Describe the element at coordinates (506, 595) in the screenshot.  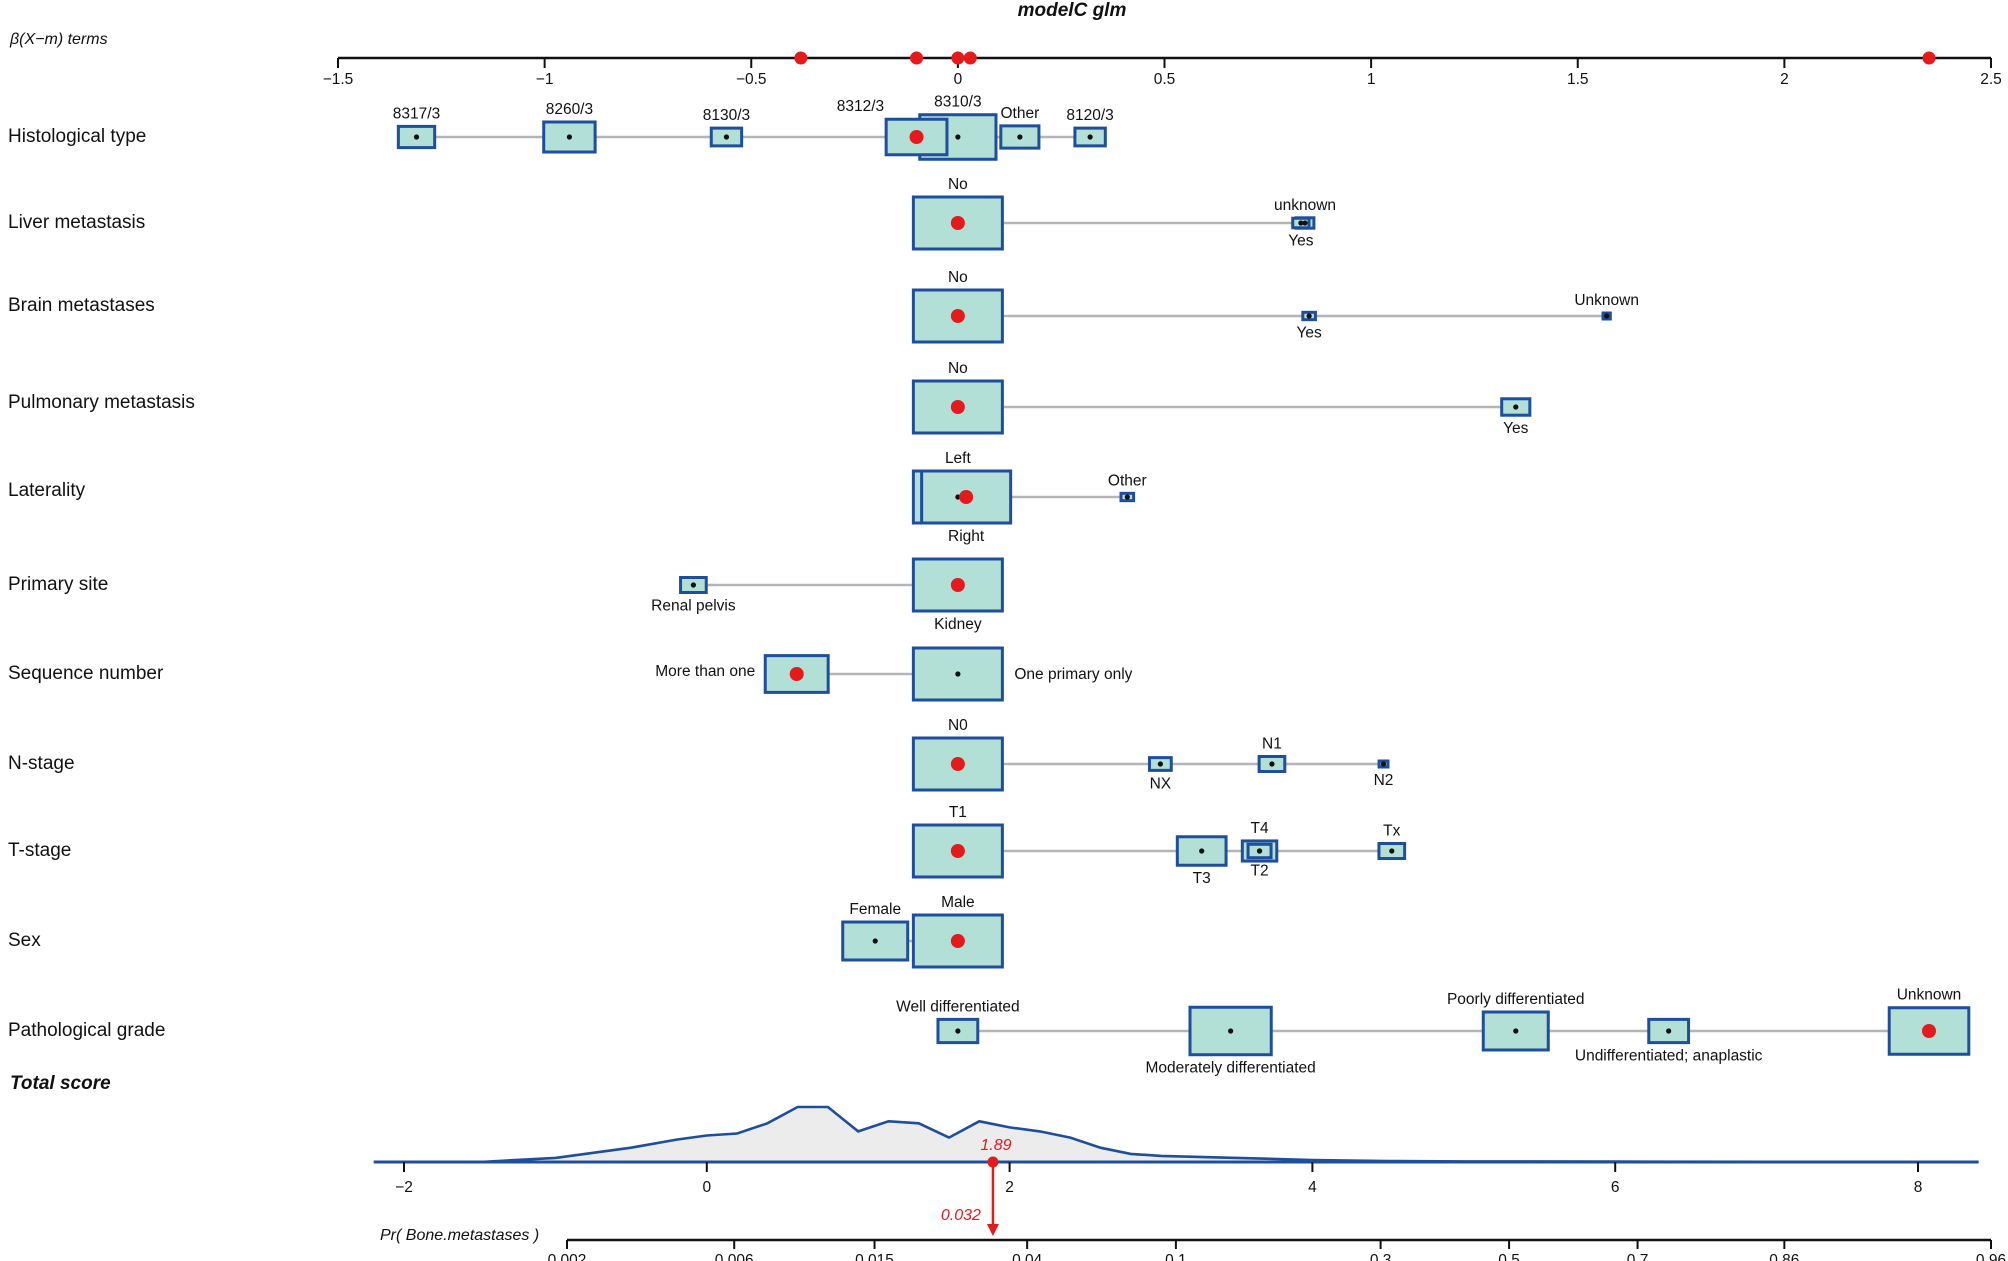
I see `row-primary-site: Primary site Renal pelvis Kidney` at that location.